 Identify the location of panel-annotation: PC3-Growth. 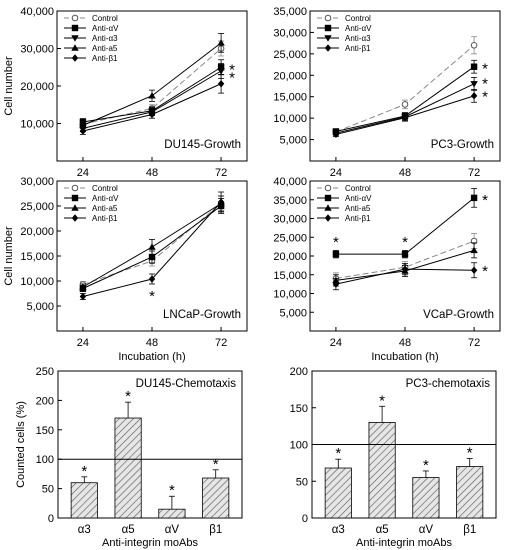
(462, 145).